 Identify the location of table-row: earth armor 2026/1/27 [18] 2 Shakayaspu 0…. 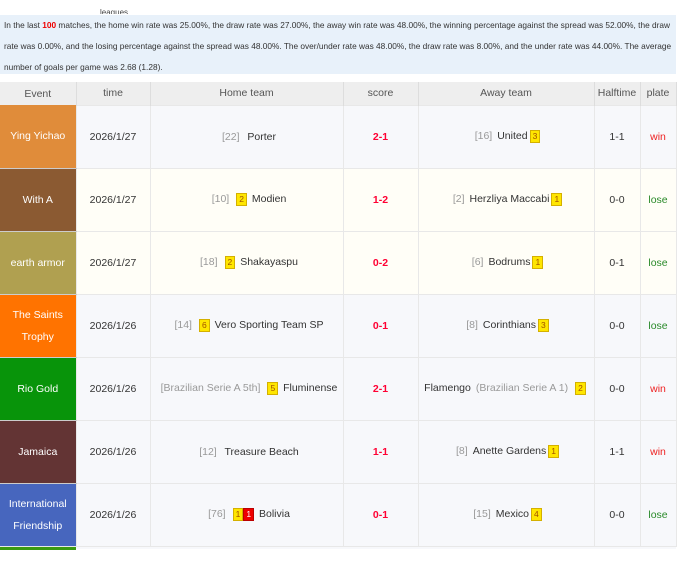
(338, 262).